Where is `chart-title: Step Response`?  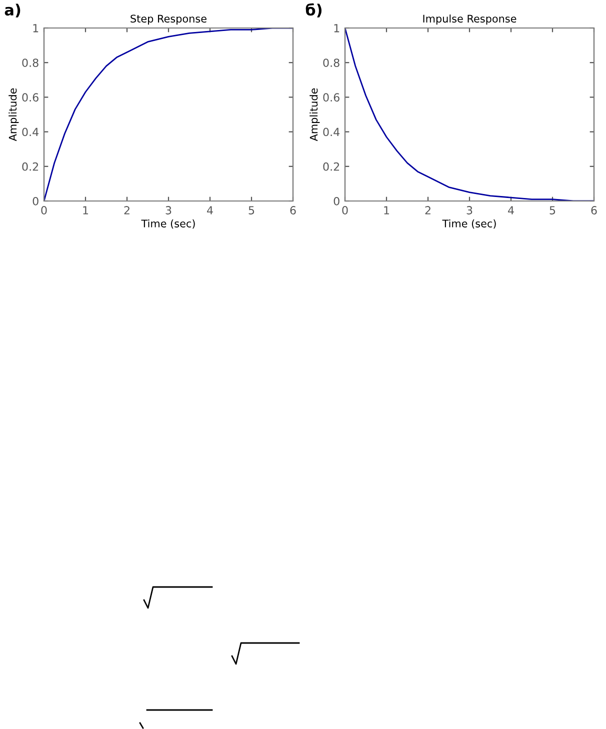 chart-title: Step Response is located at coordinates (168, 19).